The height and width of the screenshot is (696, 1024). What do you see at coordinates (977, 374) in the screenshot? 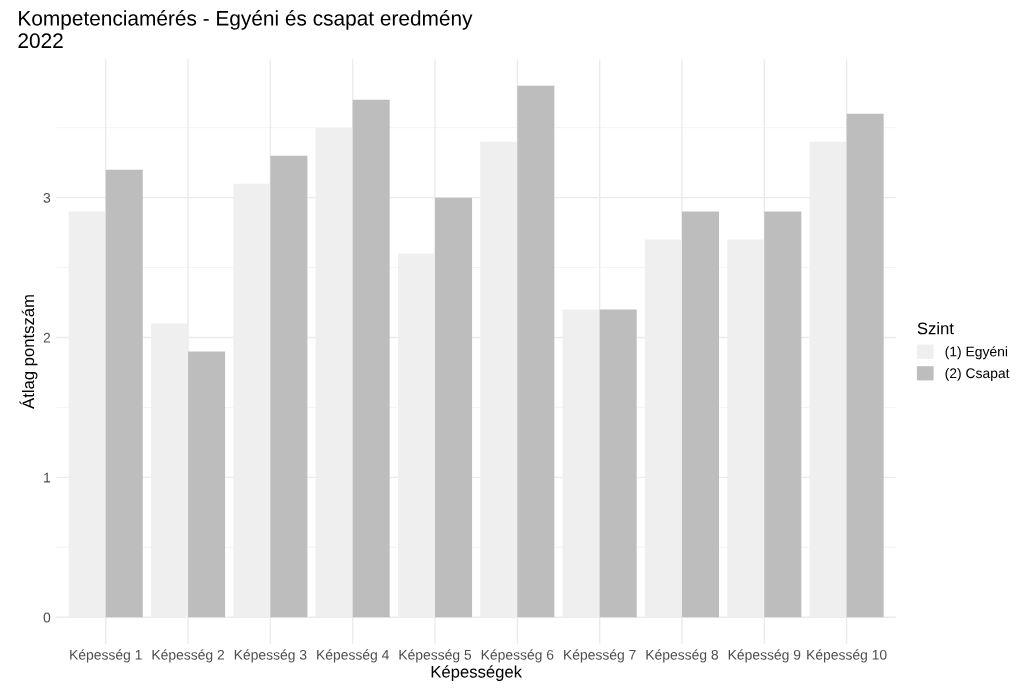
I see `legend-label: (2) Csapat` at bounding box center [977, 374].